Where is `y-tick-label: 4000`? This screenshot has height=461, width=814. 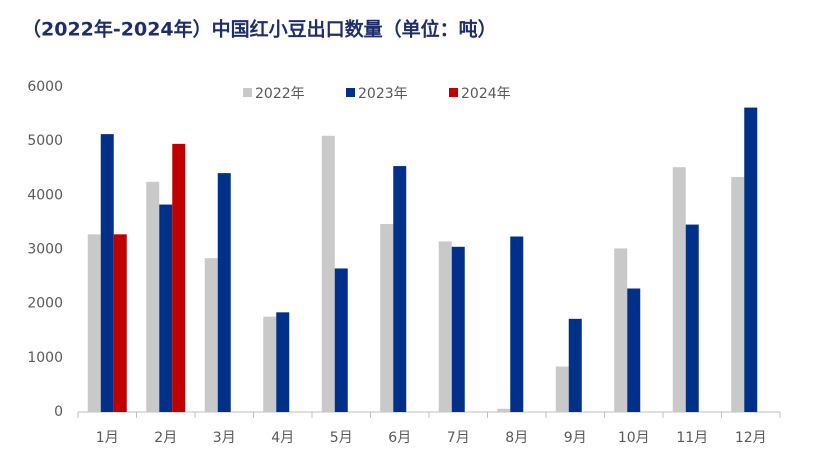 y-tick-label: 4000 is located at coordinates (45, 195).